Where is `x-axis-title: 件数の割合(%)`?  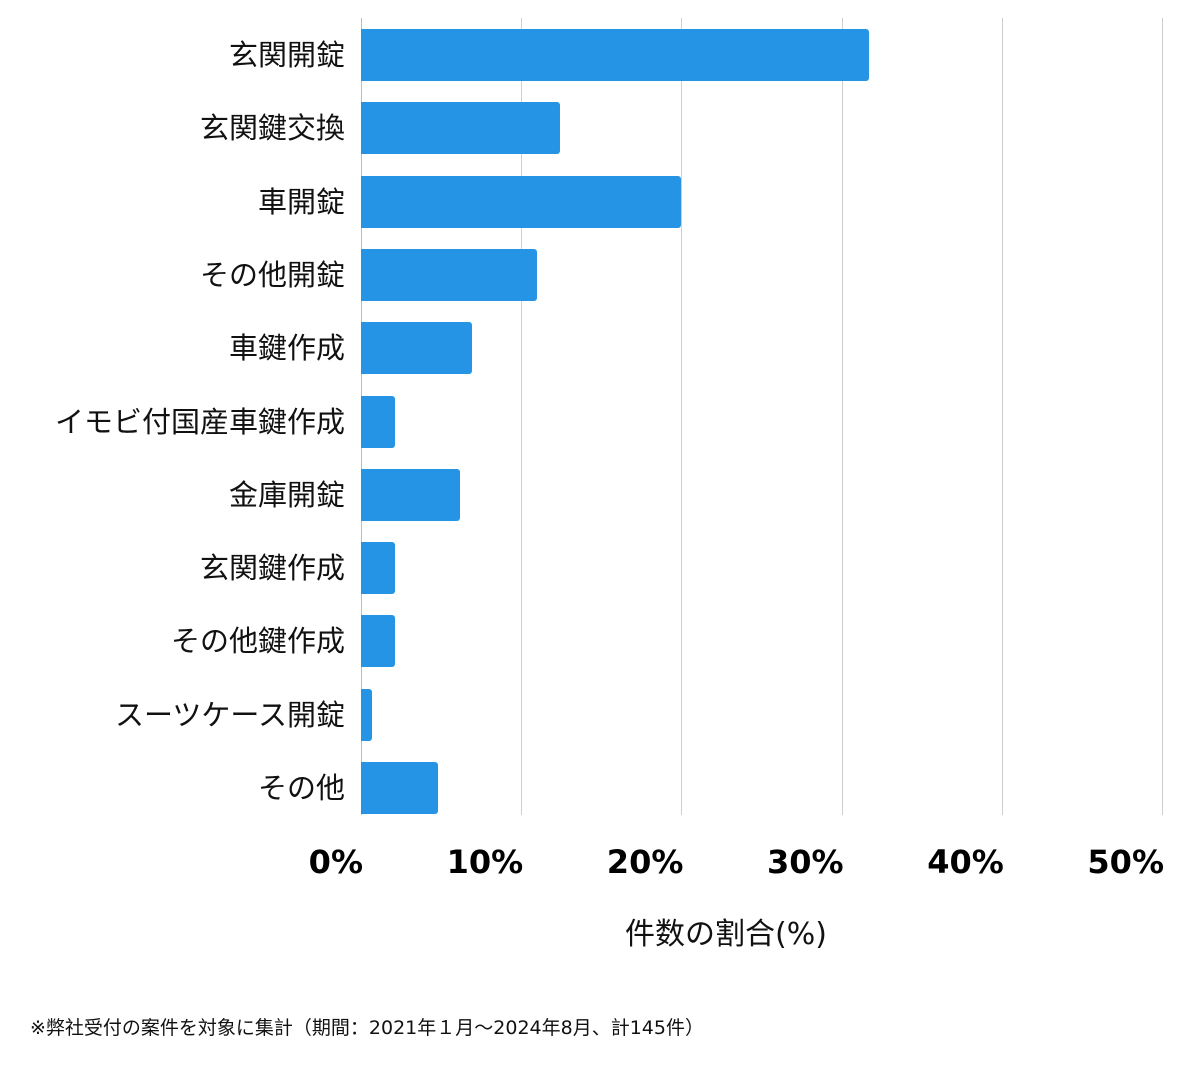 x-axis-title: 件数の割合(%) is located at coordinates (726, 934).